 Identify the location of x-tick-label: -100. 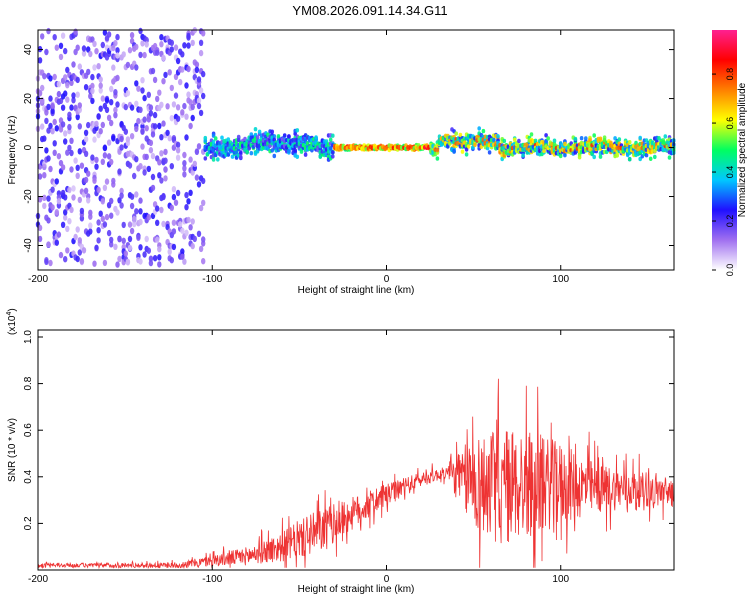
(212, 579).